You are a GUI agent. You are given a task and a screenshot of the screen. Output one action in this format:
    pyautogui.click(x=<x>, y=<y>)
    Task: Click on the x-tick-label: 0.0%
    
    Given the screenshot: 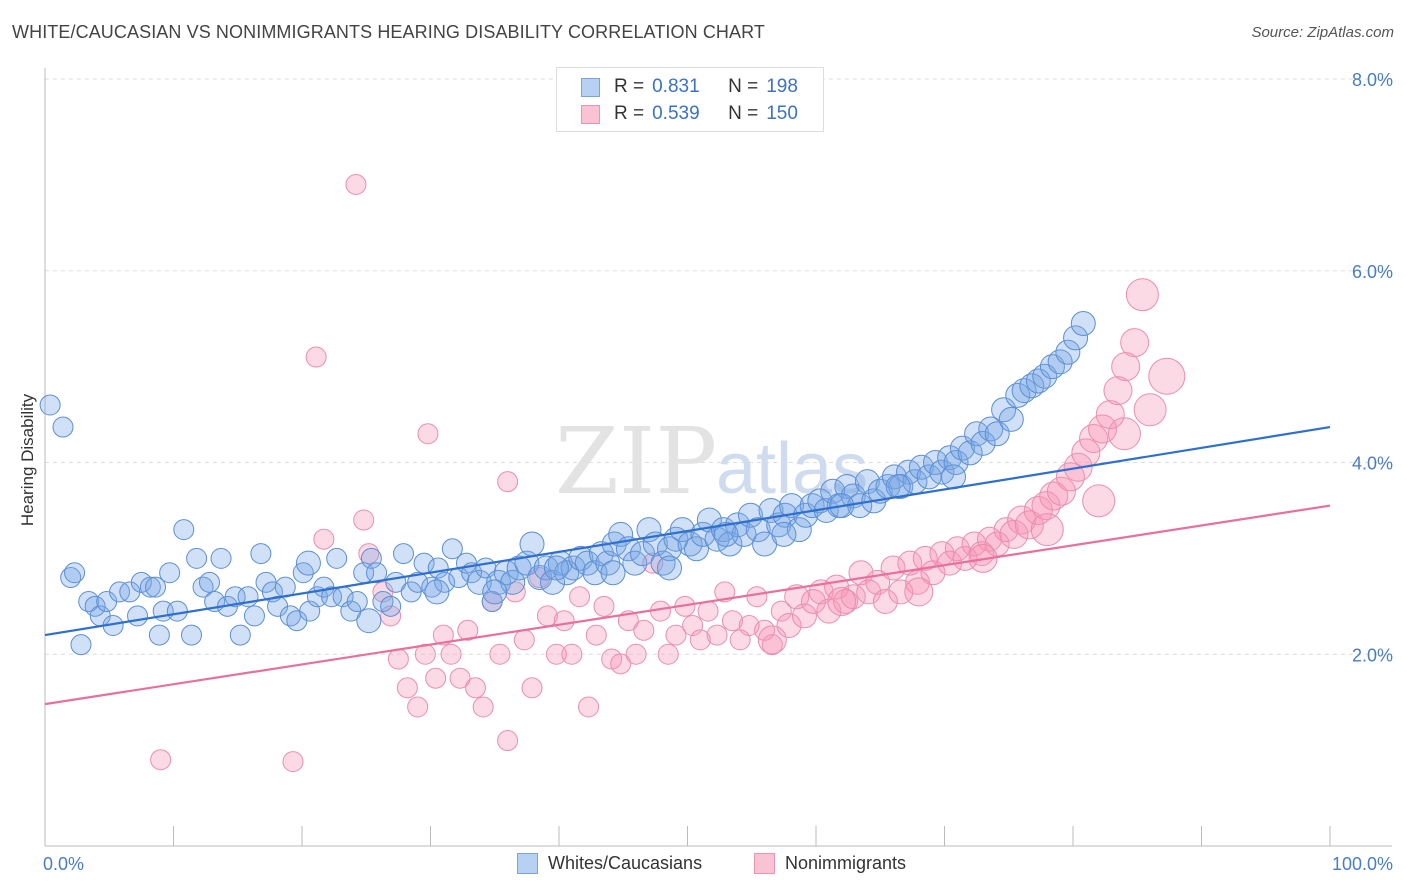 What is the action you would take?
    pyautogui.click(x=63, y=864)
    